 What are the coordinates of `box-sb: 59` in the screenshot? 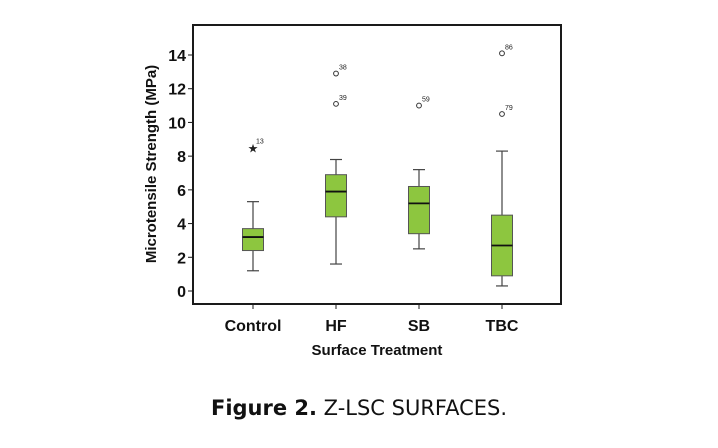 It's located at (419, 173).